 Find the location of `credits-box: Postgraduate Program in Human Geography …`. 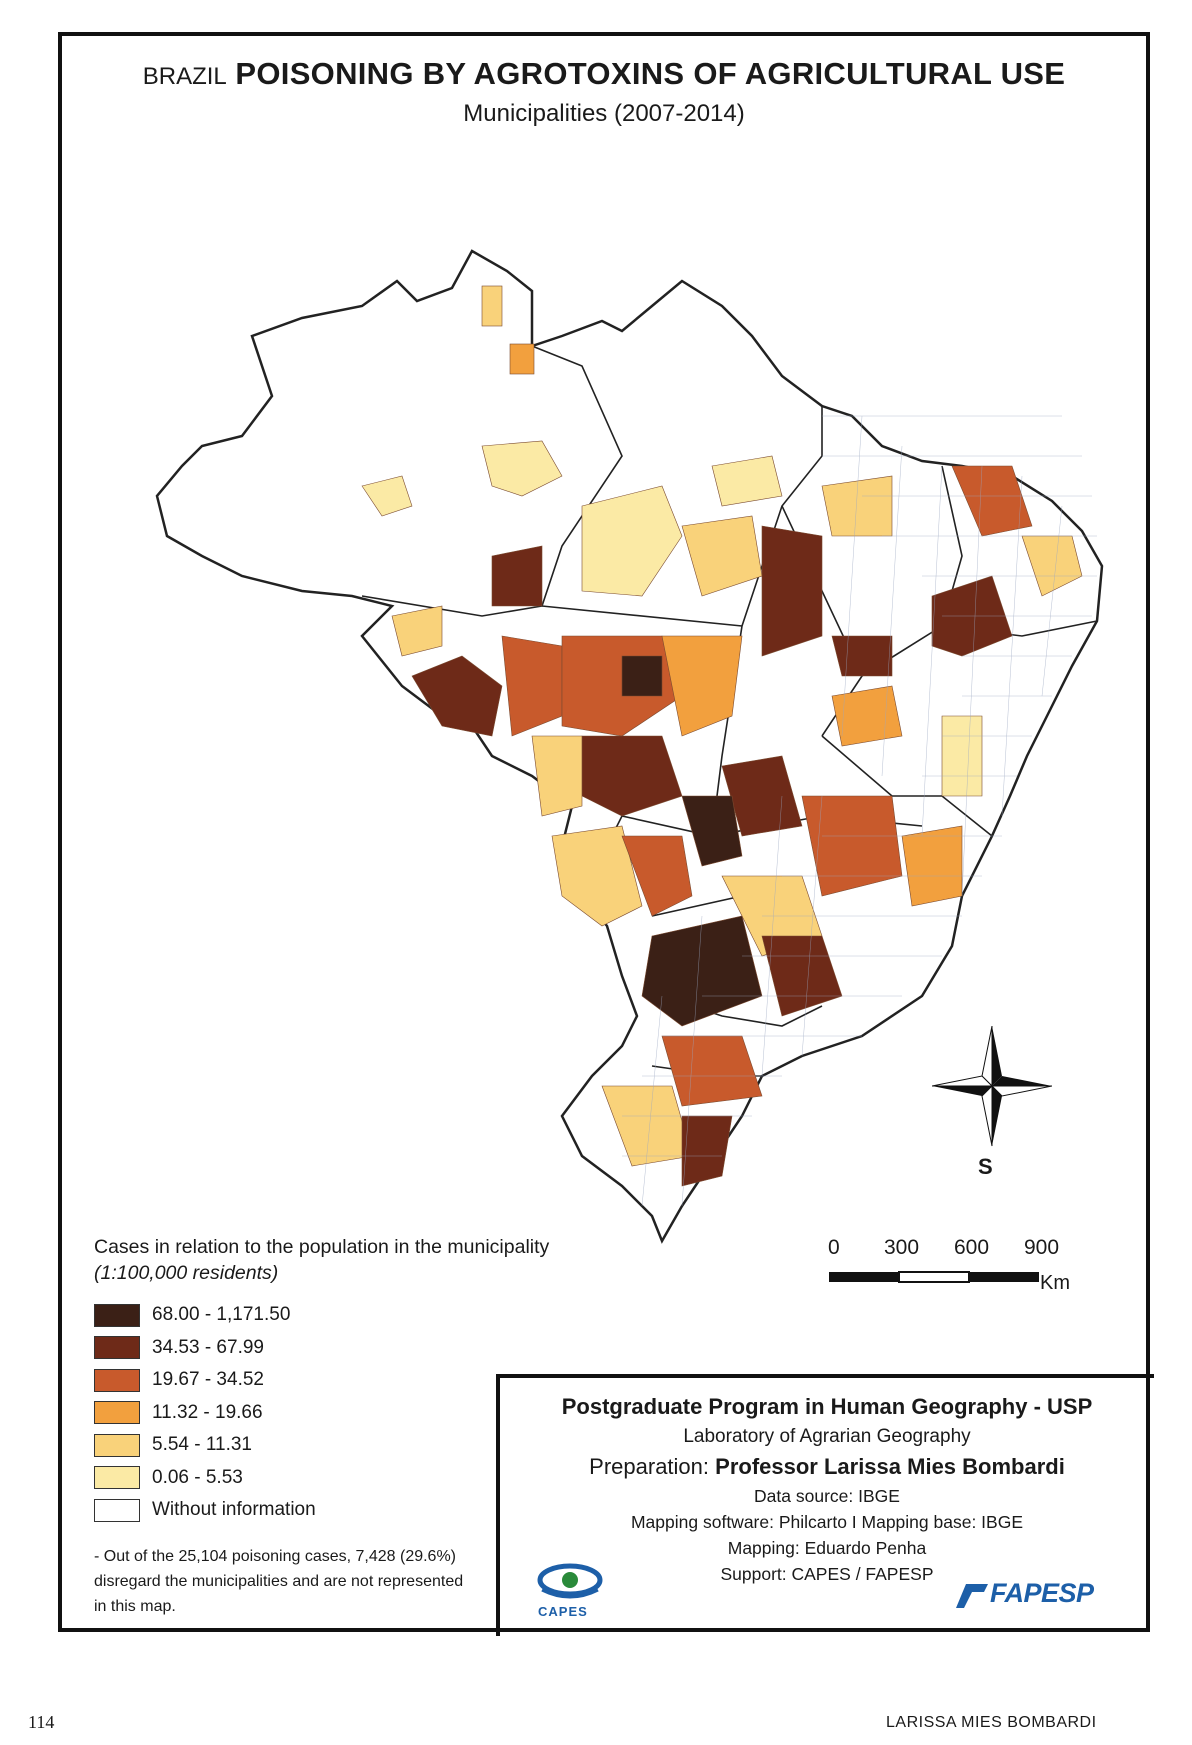

credits-box: Postgraduate Program in Human Geography … is located at coordinates (825, 1505).